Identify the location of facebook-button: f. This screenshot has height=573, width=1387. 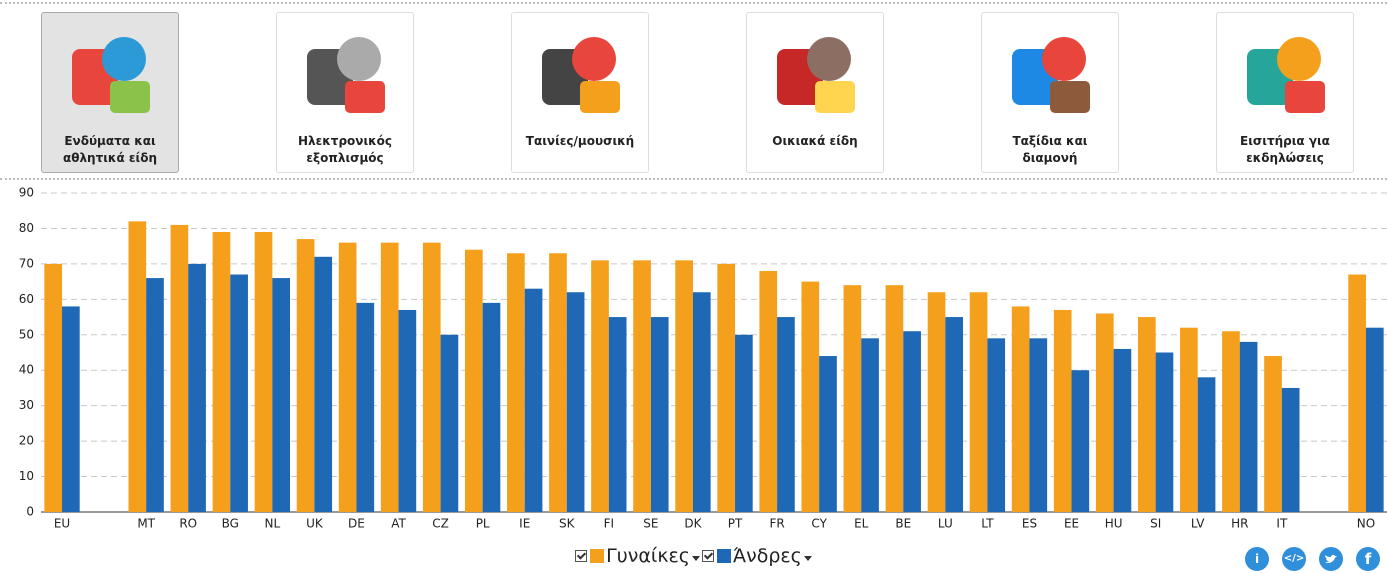
(1368, 559).